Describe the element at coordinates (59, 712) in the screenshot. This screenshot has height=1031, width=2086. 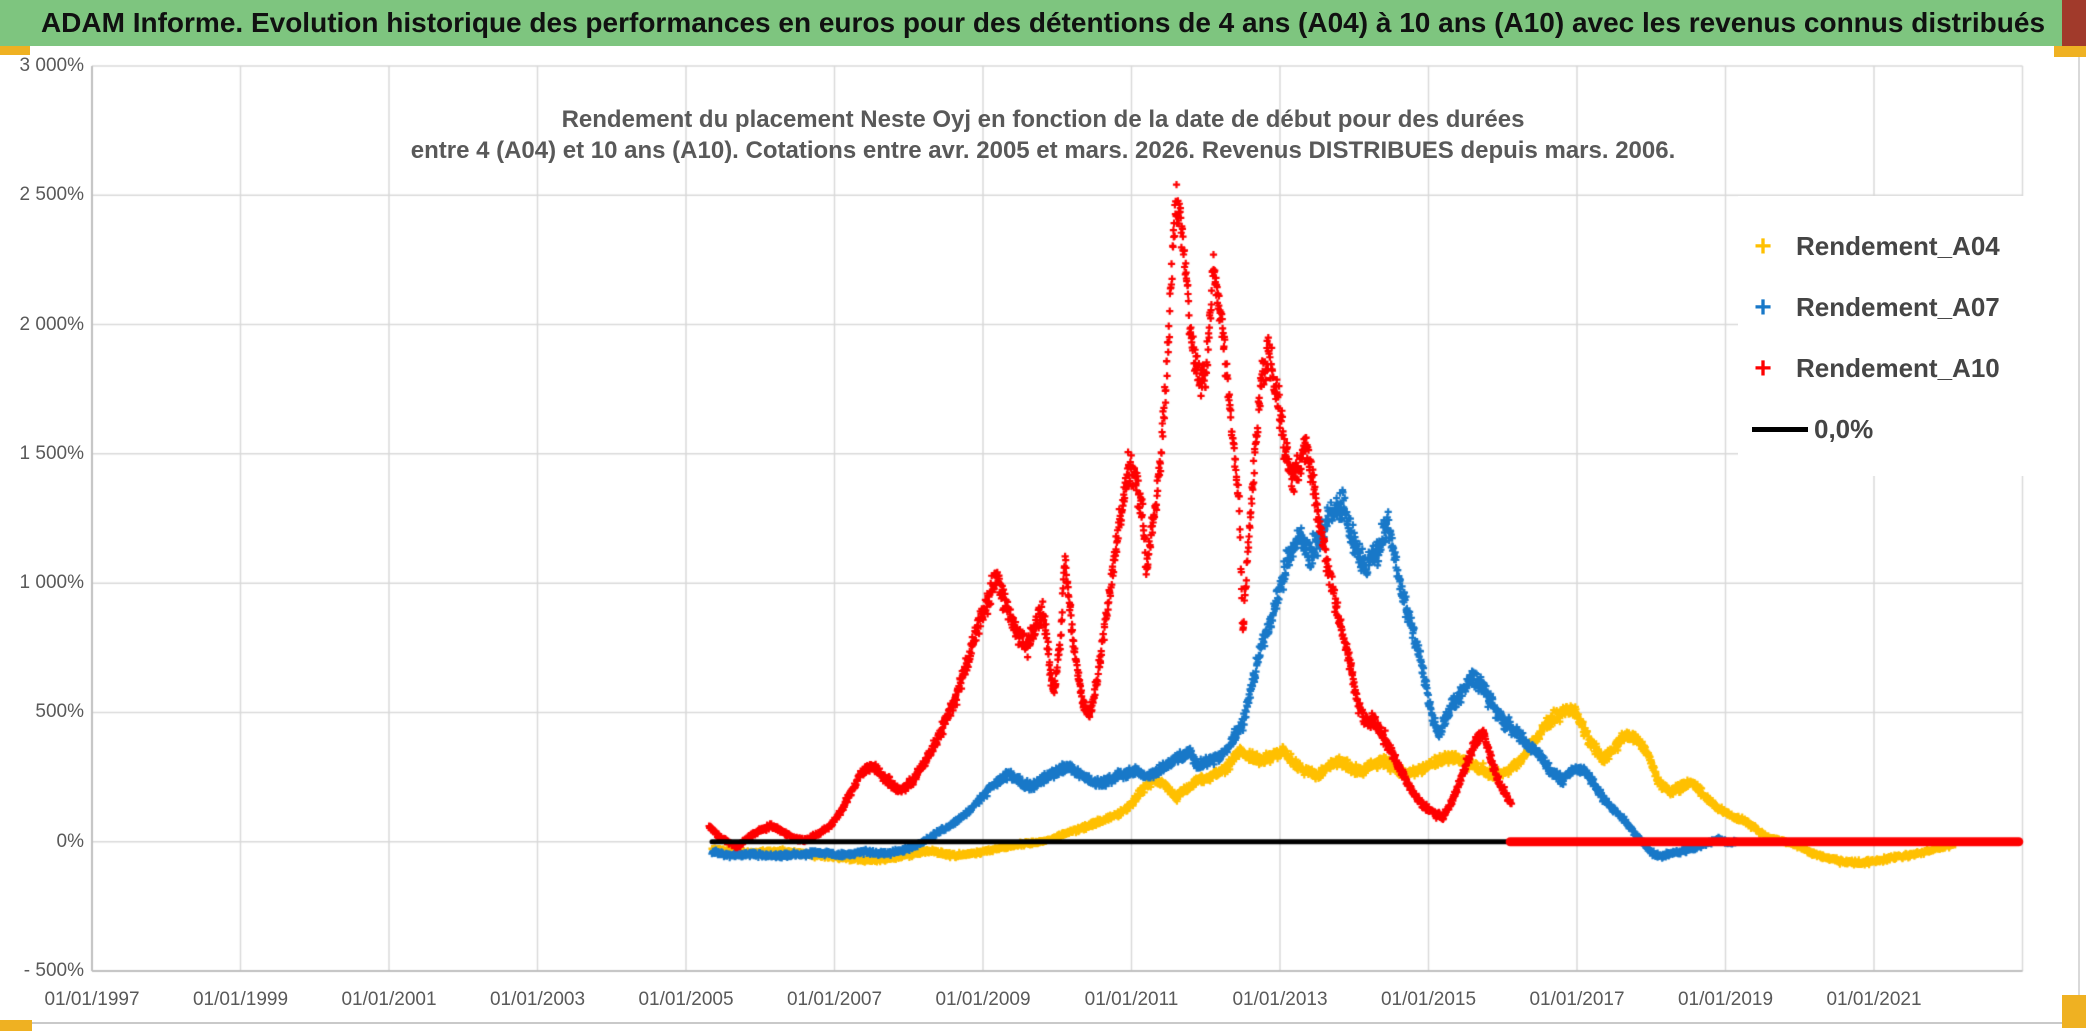
I see `y-axis-tick-label: 500%` at that location.